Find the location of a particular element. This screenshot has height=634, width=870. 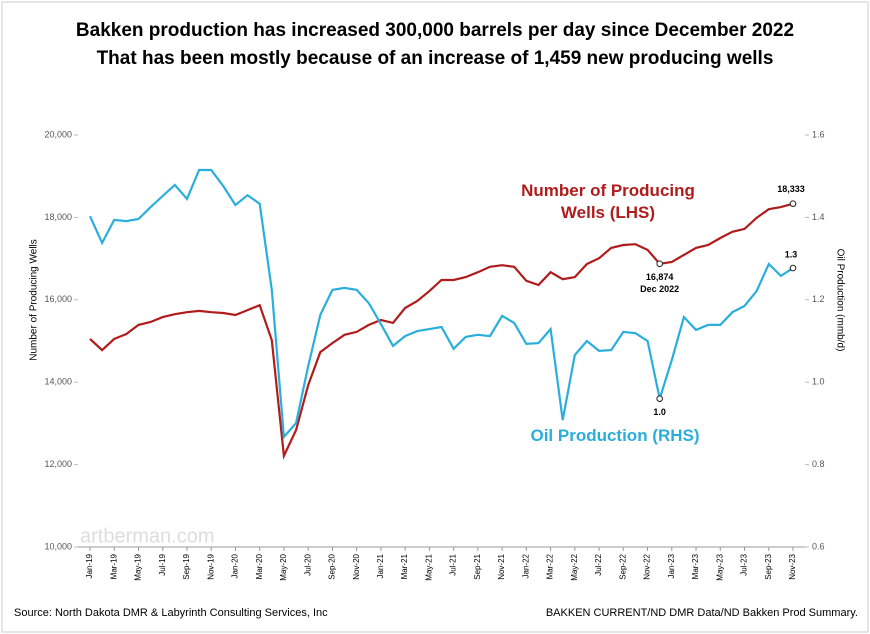

x-tick-label: Jul-22 is located at coordinates (598, 564).